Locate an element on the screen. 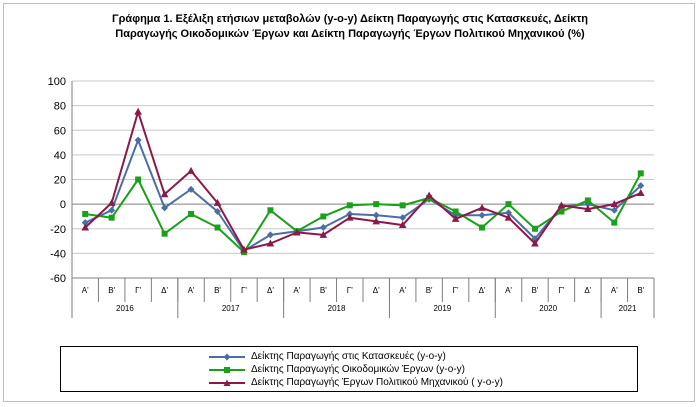  year-label: 2021 is located at coordinates (628, 308).